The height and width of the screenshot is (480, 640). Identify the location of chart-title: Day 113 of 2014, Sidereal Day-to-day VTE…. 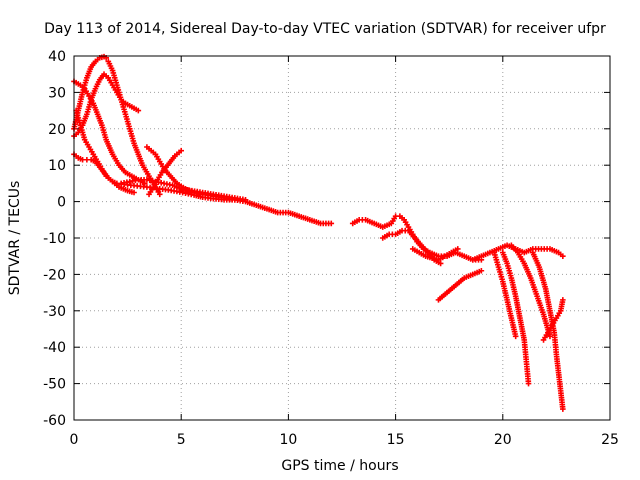
(325, 29).